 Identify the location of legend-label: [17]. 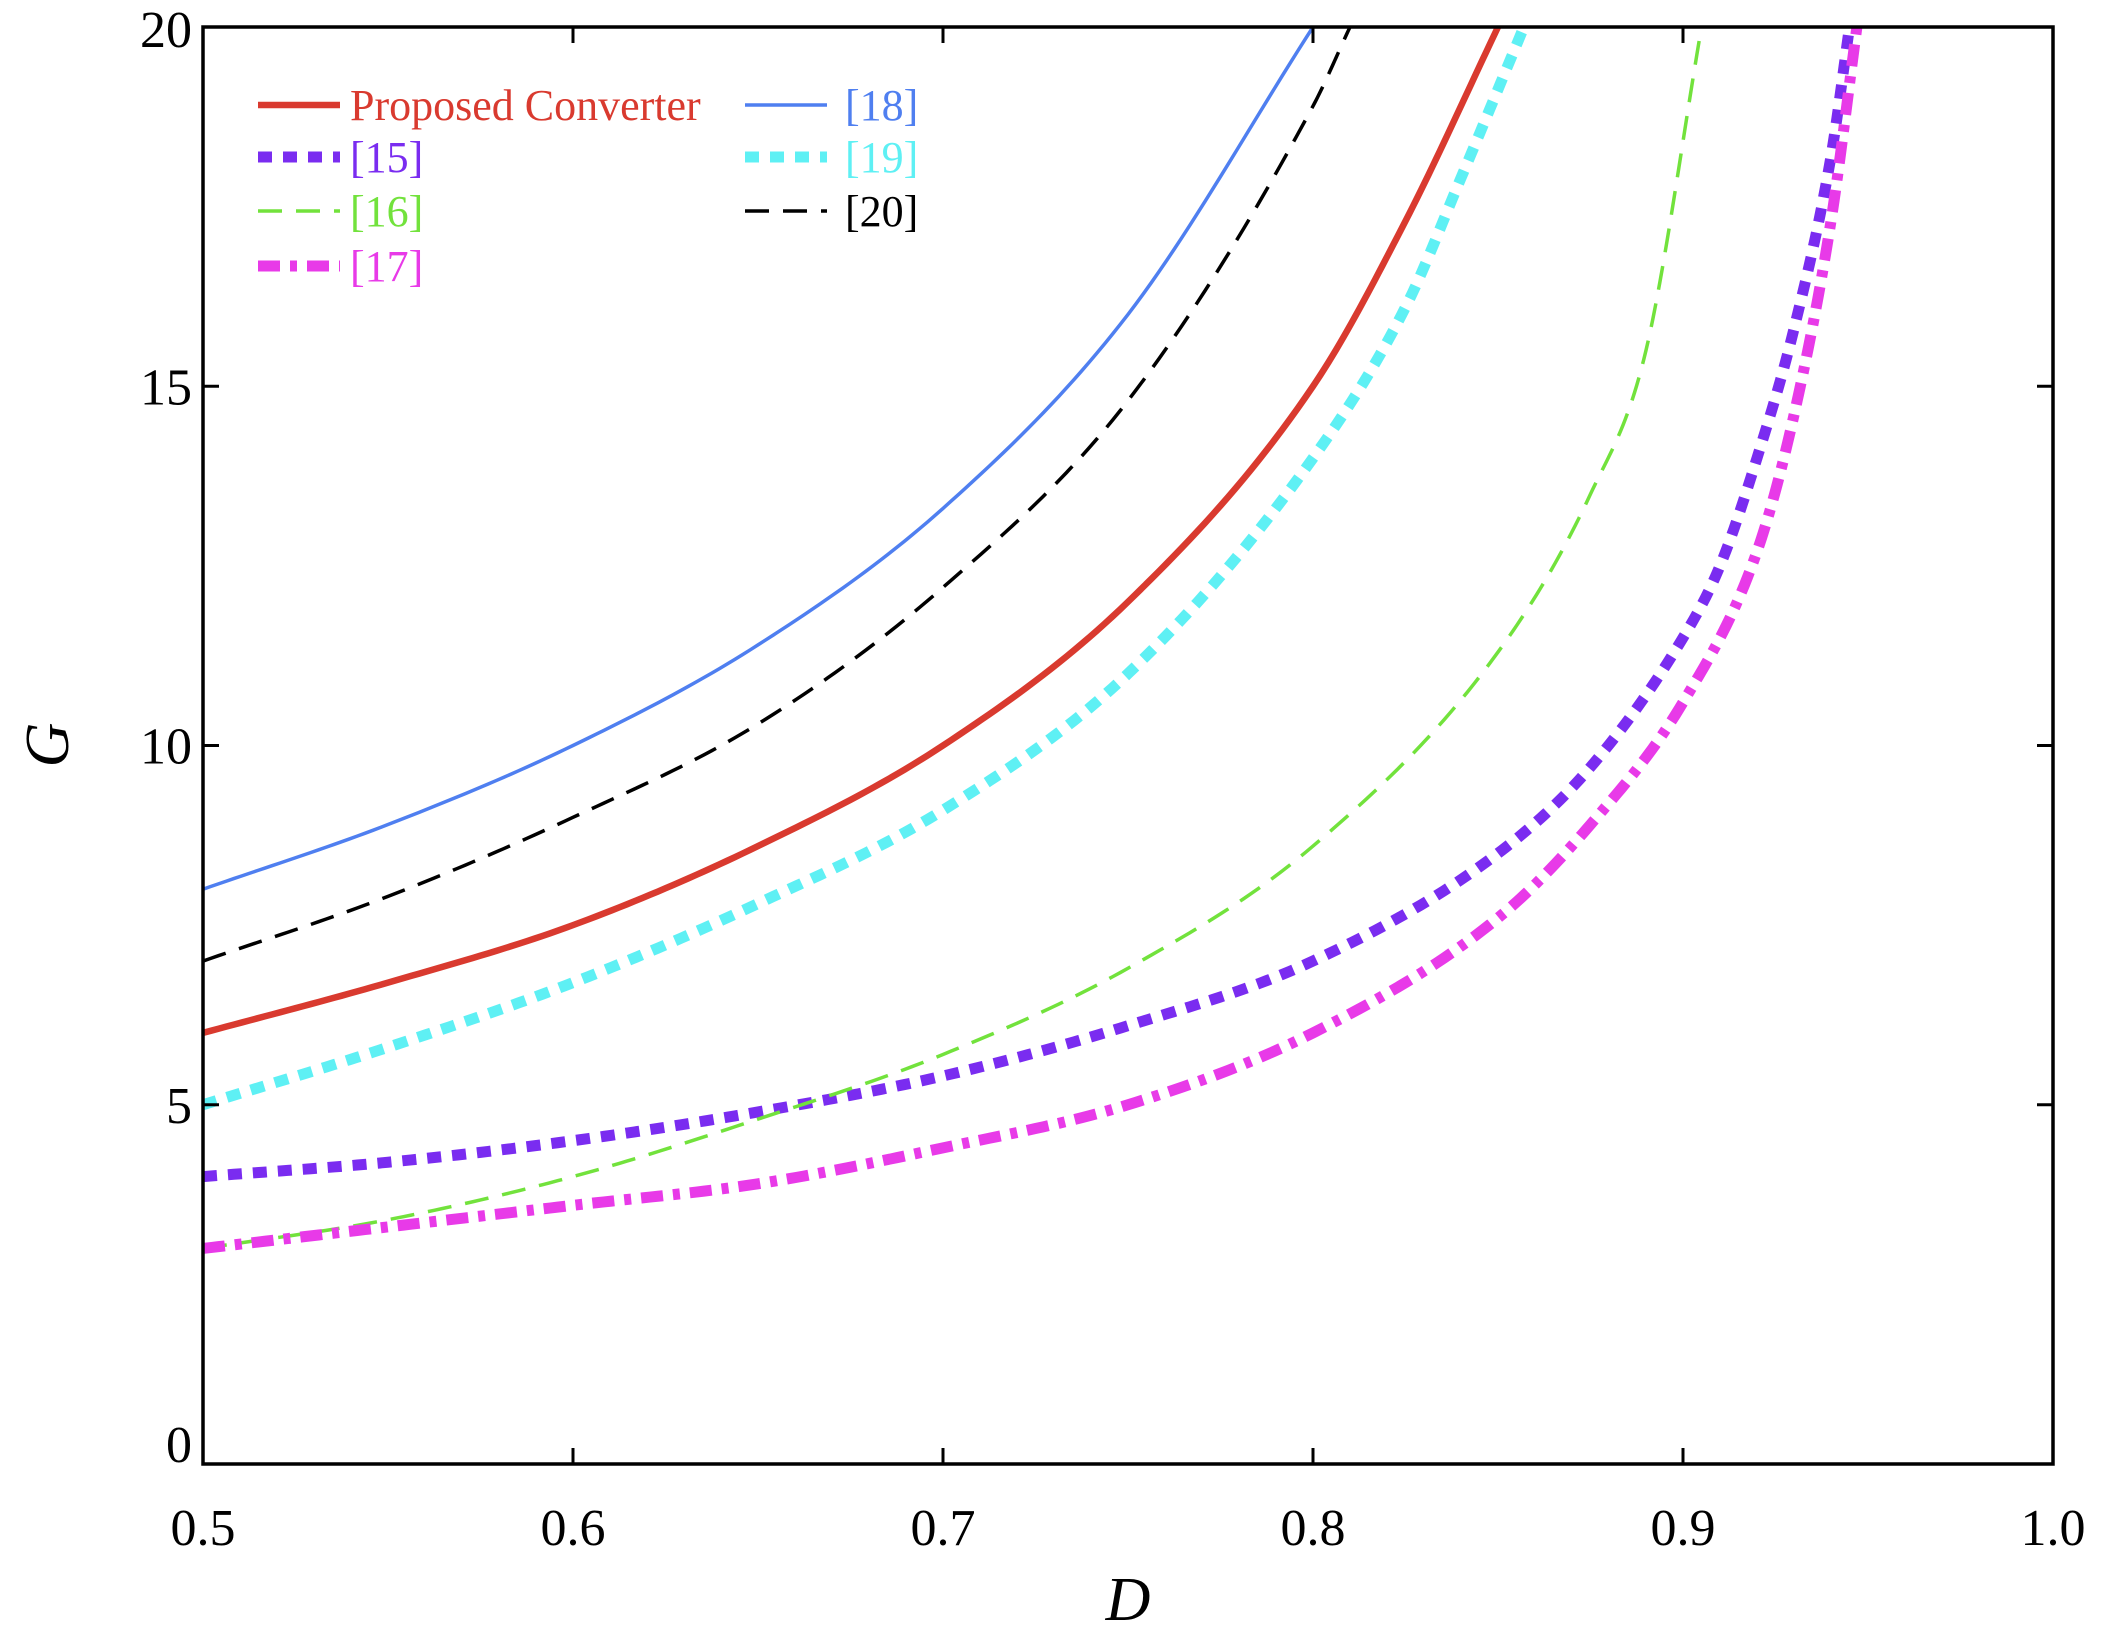
(386, 266).